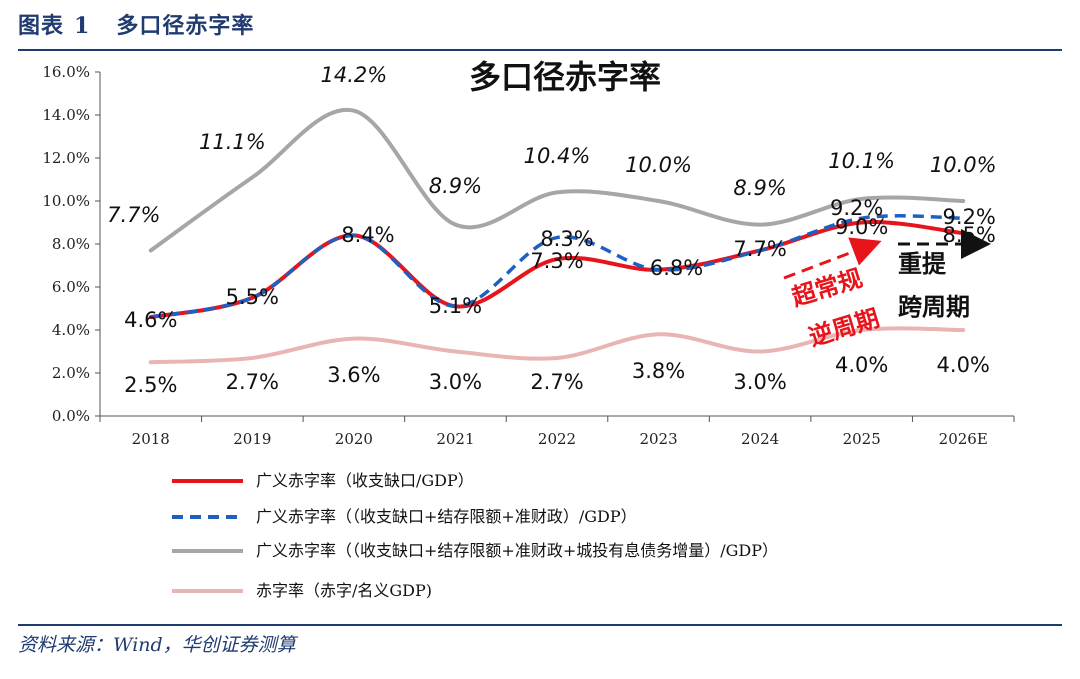 This screenshot has height=679, width=1080. What do you see at coordinates (66, 201) in the screenshot?
I see `y-tick-label: 10.0%` at bounding box center [66, 201].